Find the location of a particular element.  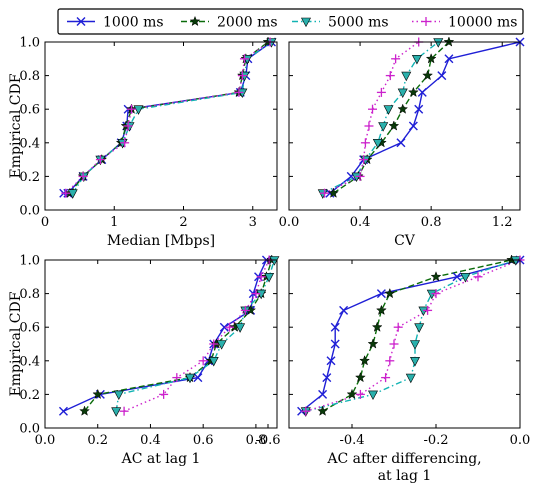

plot-frame is located at coordinates (404, 126).